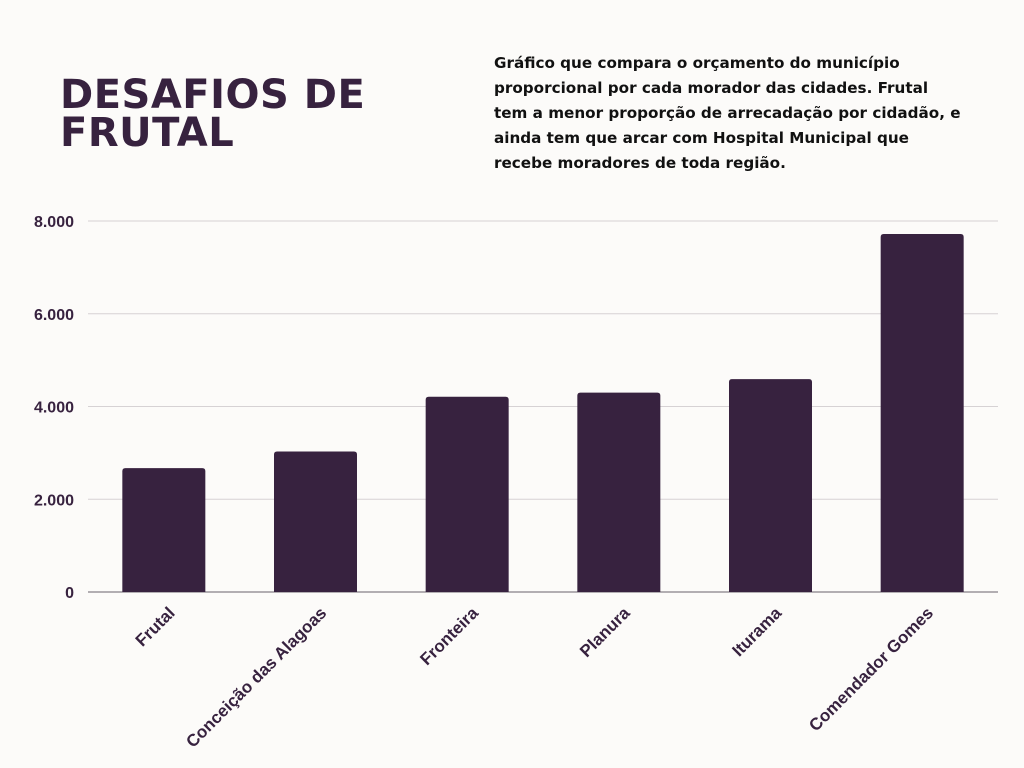 The width and height of the screenshot is (1024, 768). Describe the element at coordinates (922, 413) in the screenshot. I see `bar-comendador-gomes` at that location.